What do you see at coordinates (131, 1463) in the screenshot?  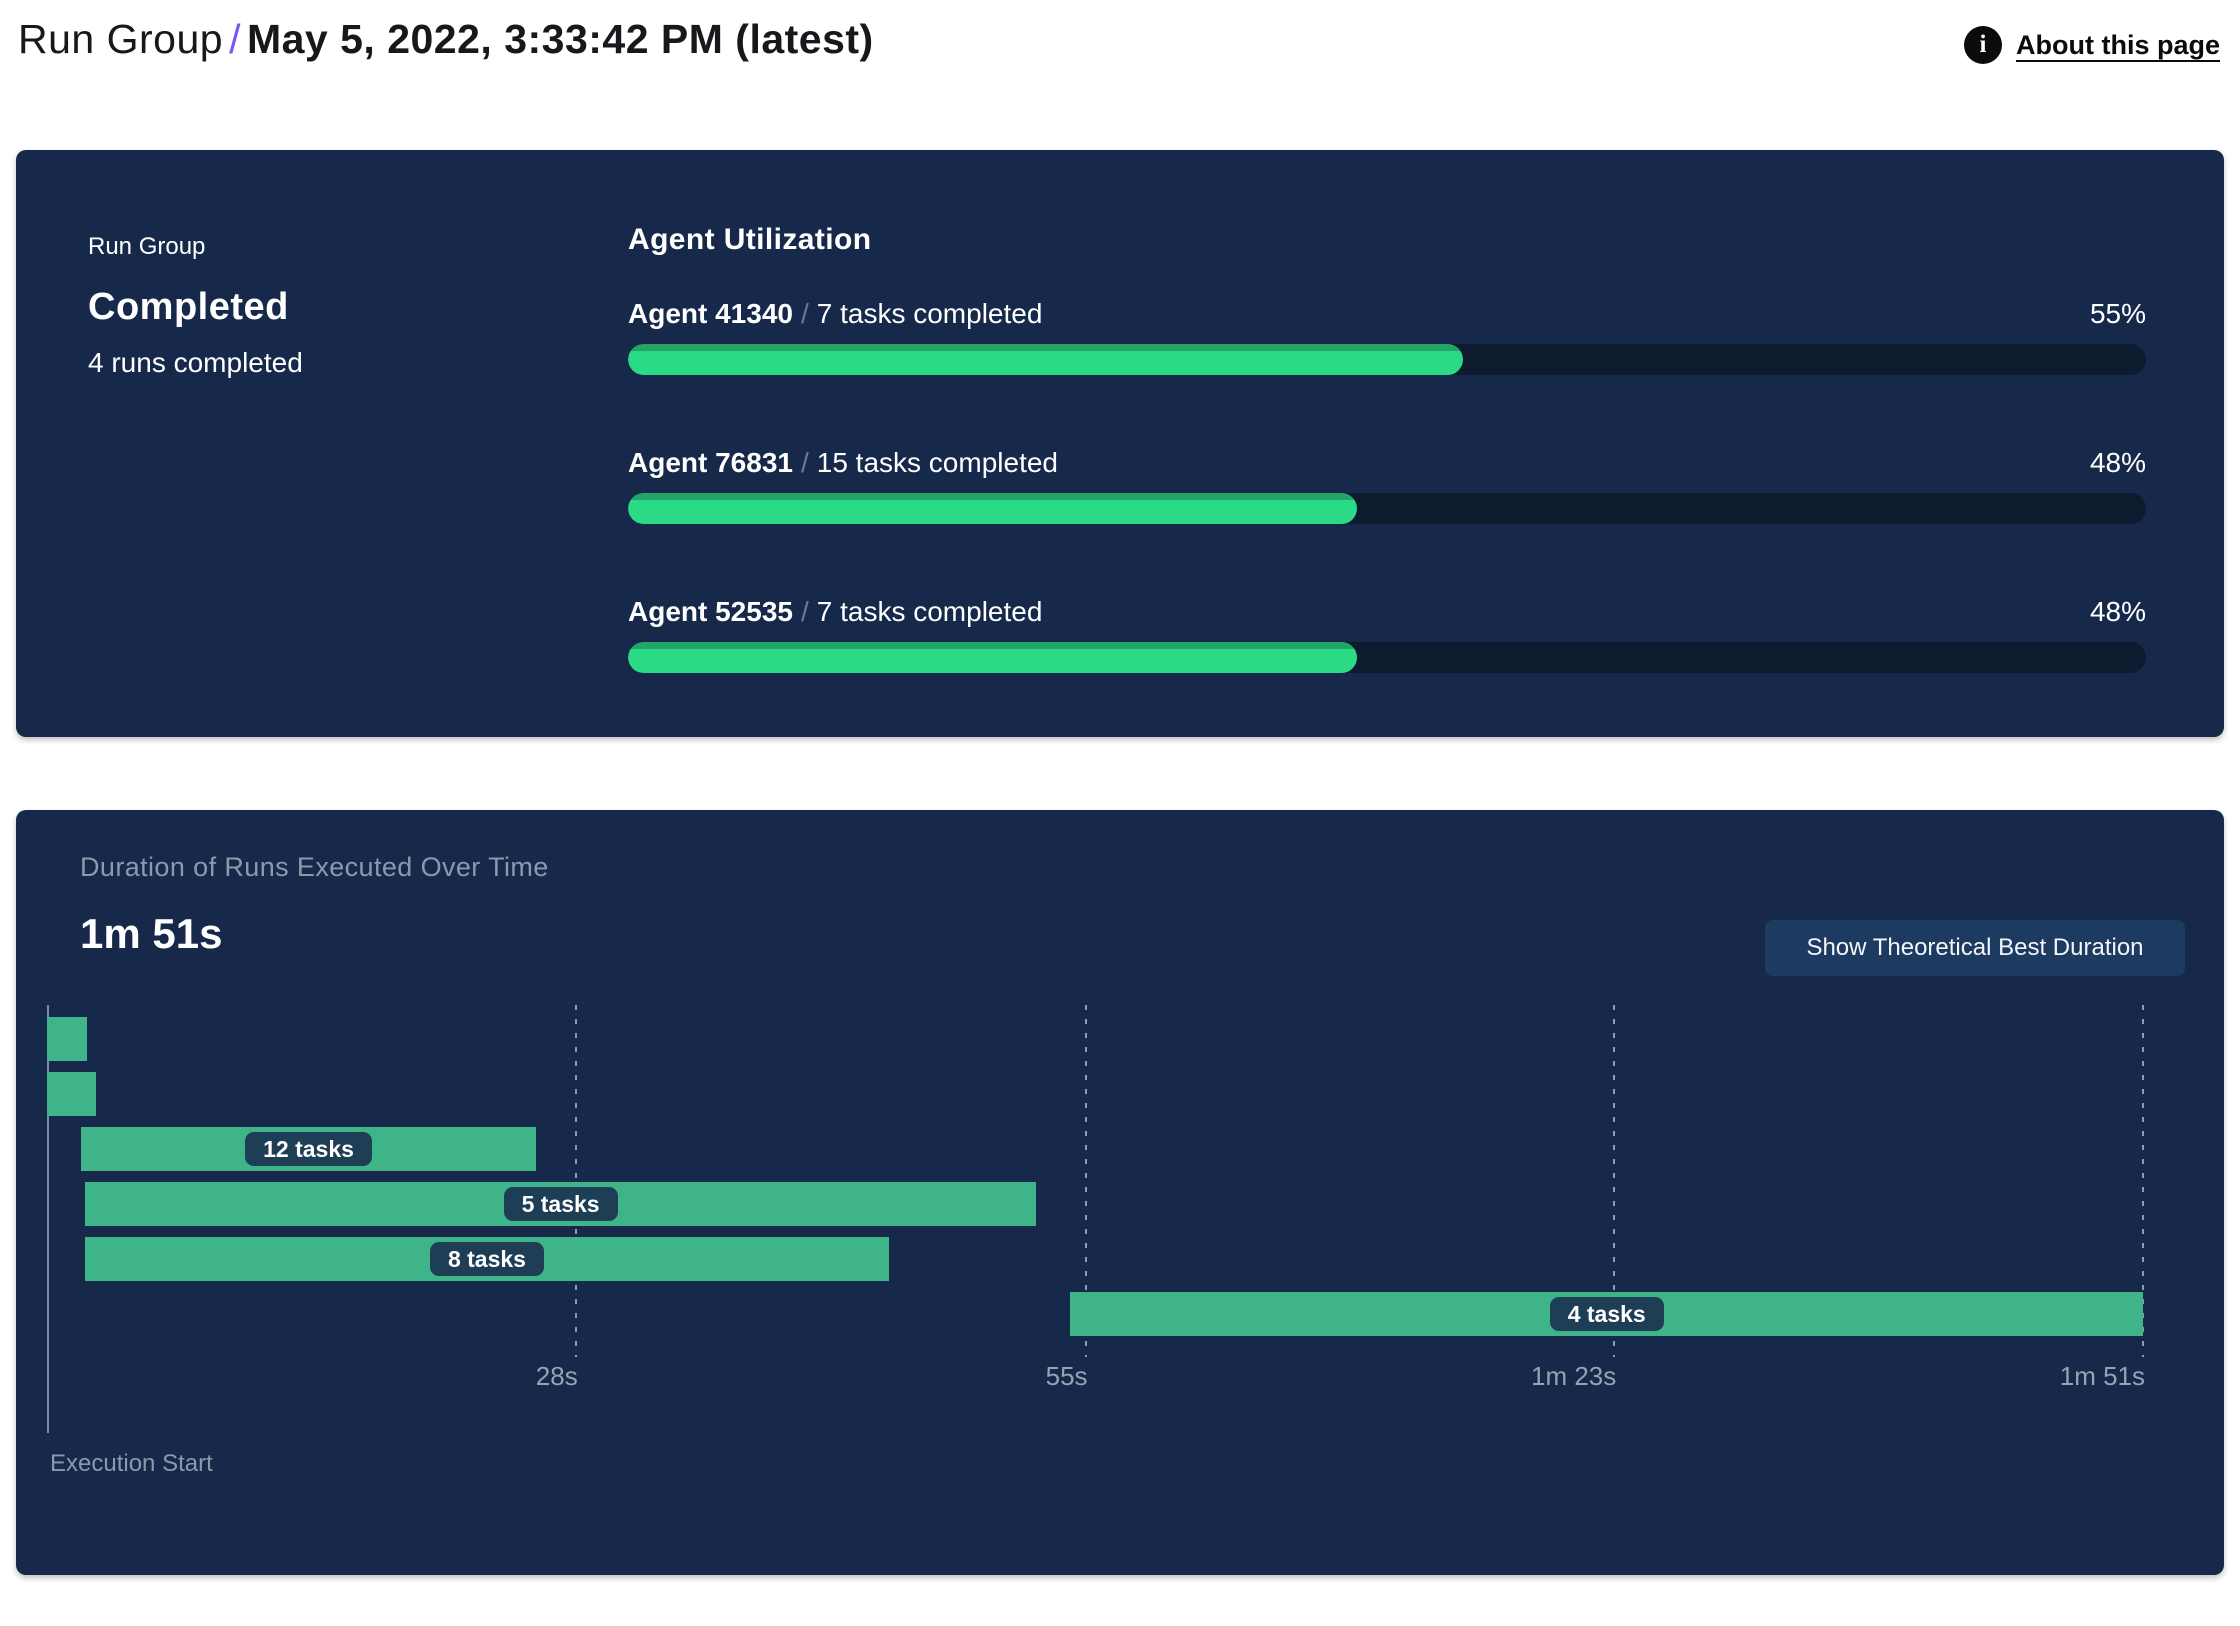 I see `execution-start-label: Execution Start` at bounding box center [131, 1463].